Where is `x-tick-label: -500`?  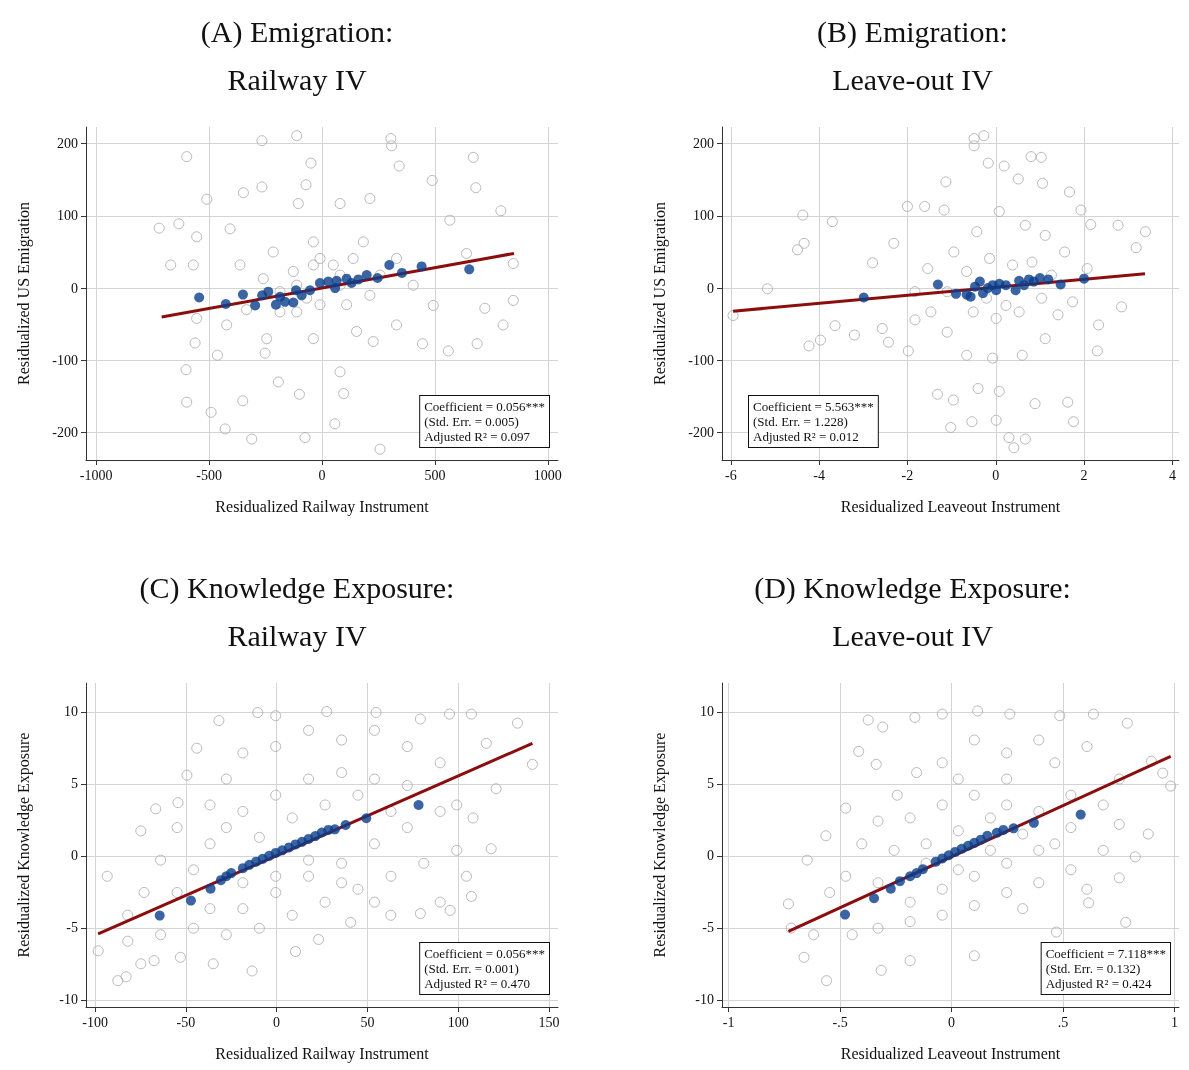 x-tick-label: -500 is located at coordinates (209, 475).